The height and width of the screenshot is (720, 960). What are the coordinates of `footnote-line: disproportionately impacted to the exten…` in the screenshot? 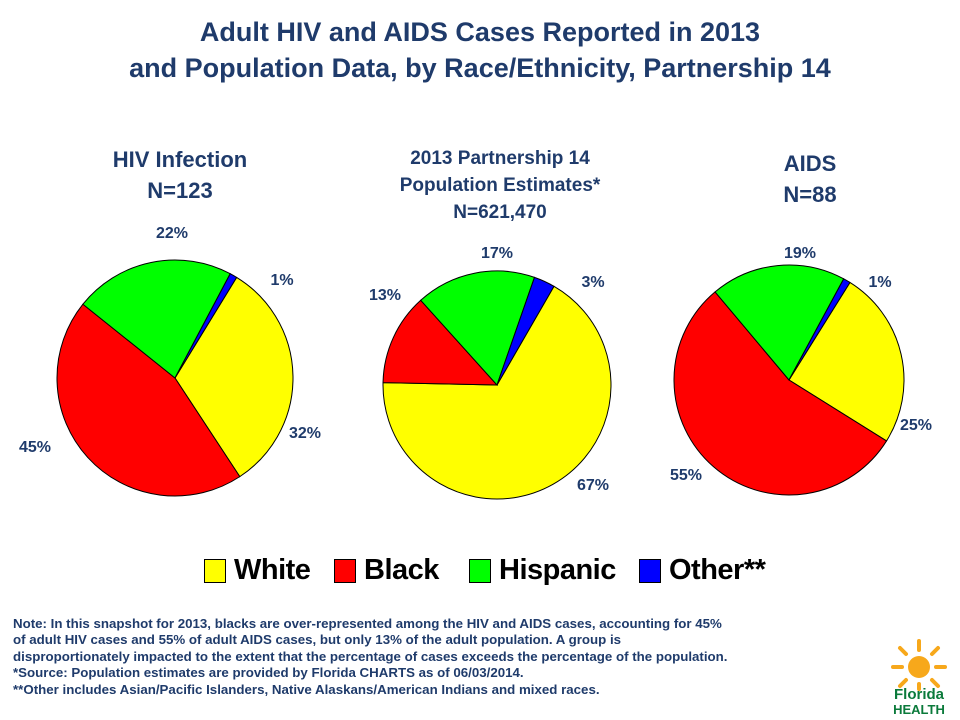 It's located at (370, 656).